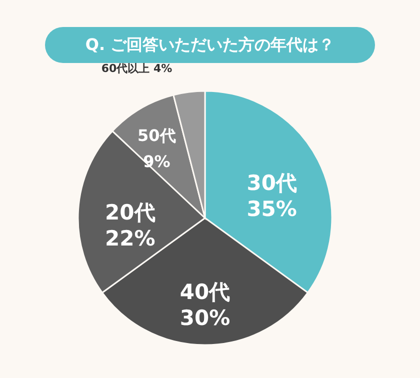 This screenshot has height=378, width=420. Describe the element at coordinates (271, 208) in the screenshot. I see `data-label: 35%` at that location.